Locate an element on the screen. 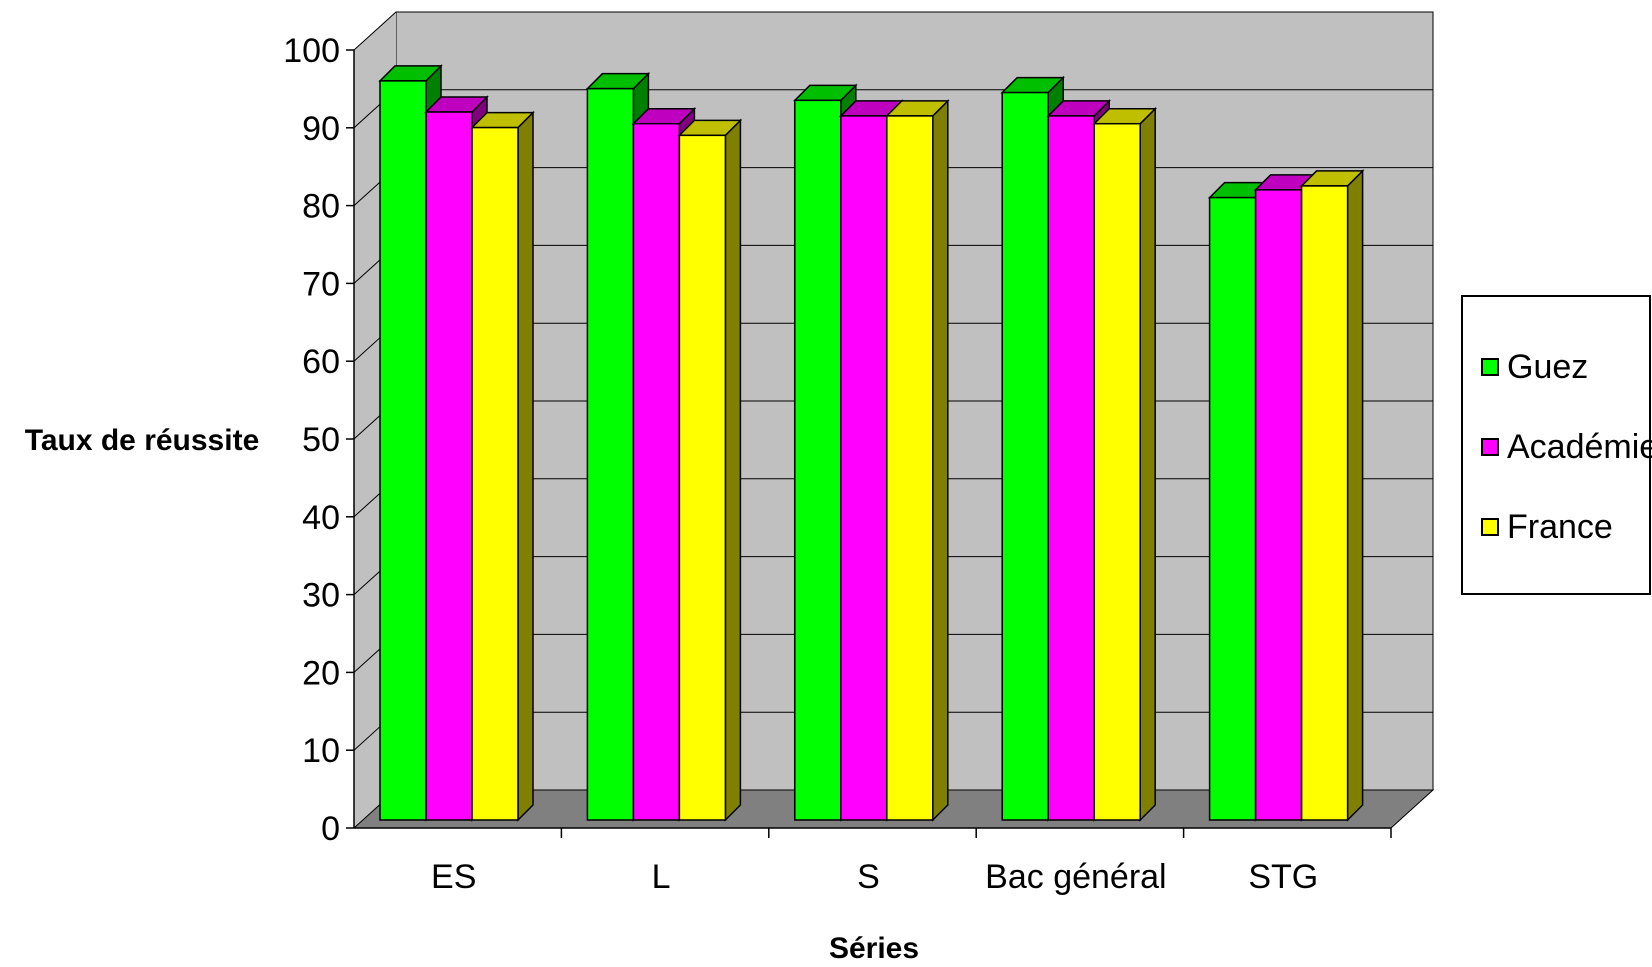  x-tick-label: ES is located at coordinates (453, 877).